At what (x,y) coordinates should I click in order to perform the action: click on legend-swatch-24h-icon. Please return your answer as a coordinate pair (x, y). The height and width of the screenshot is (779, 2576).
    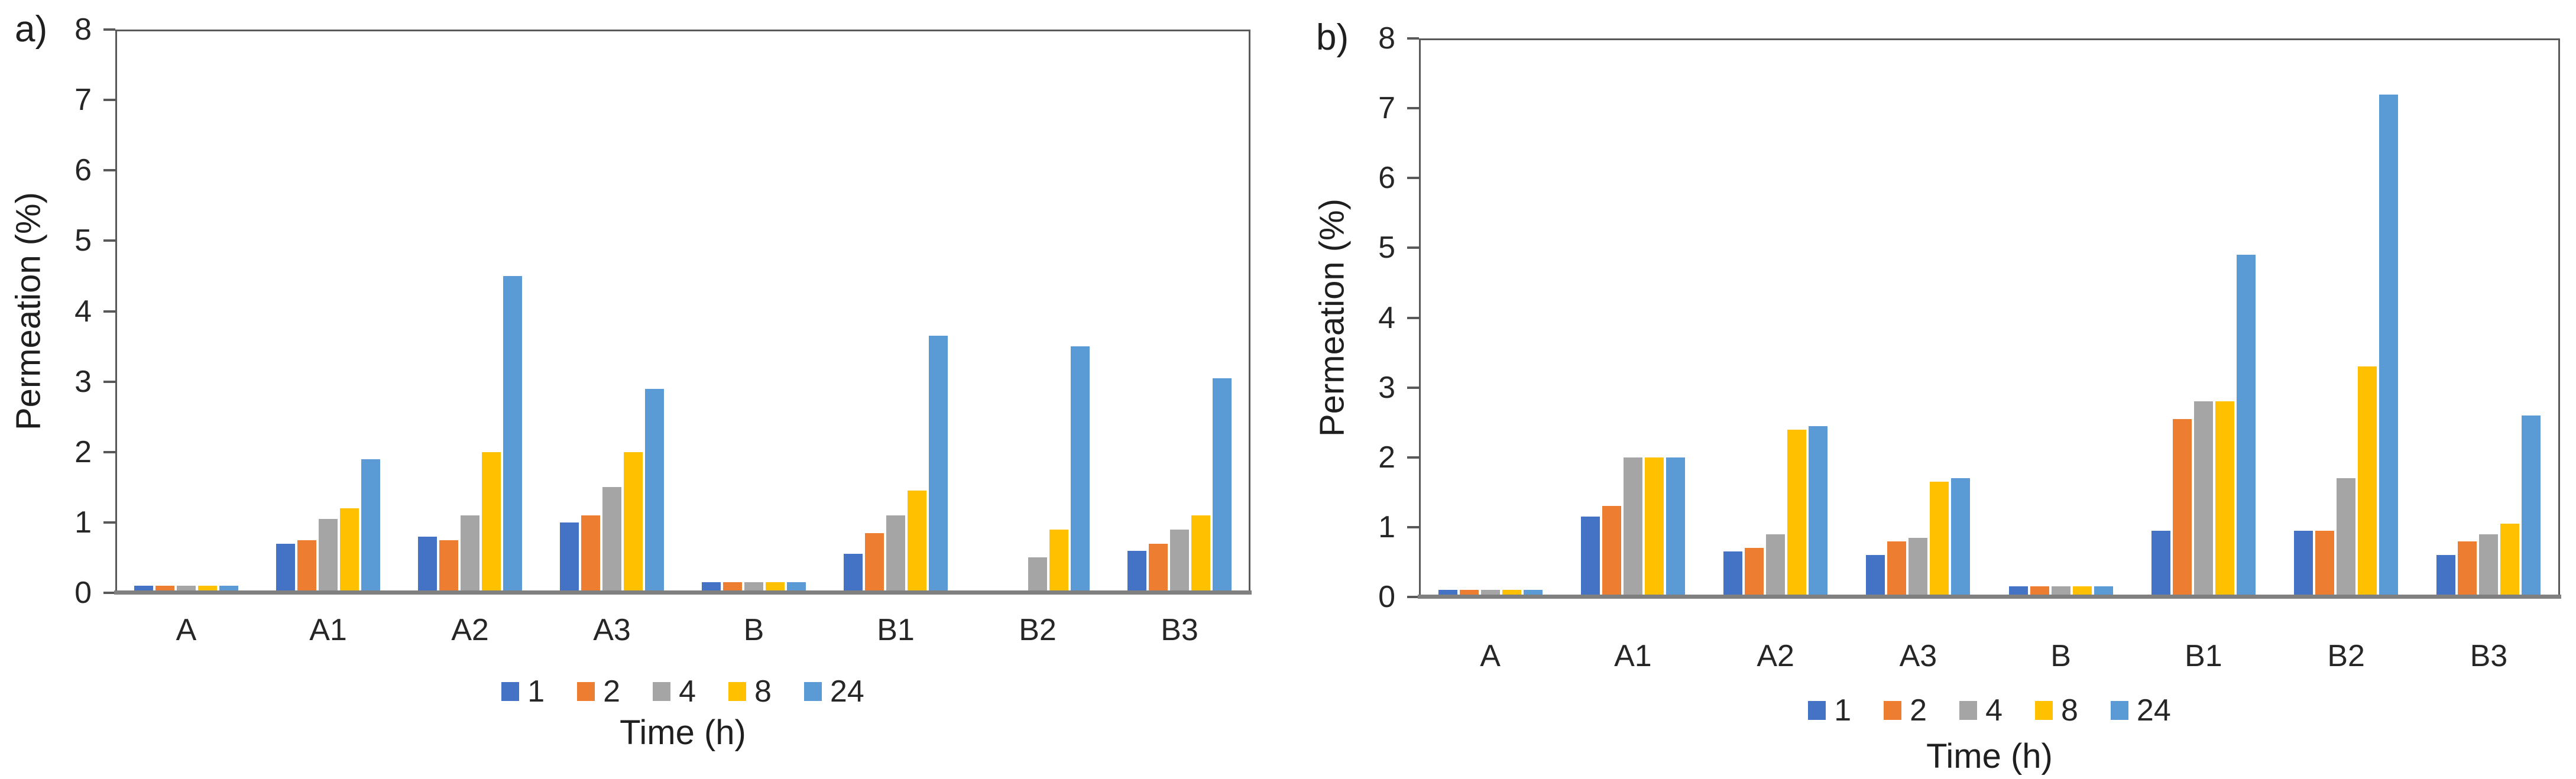
    Looking at the image, I should click on (812, 691).